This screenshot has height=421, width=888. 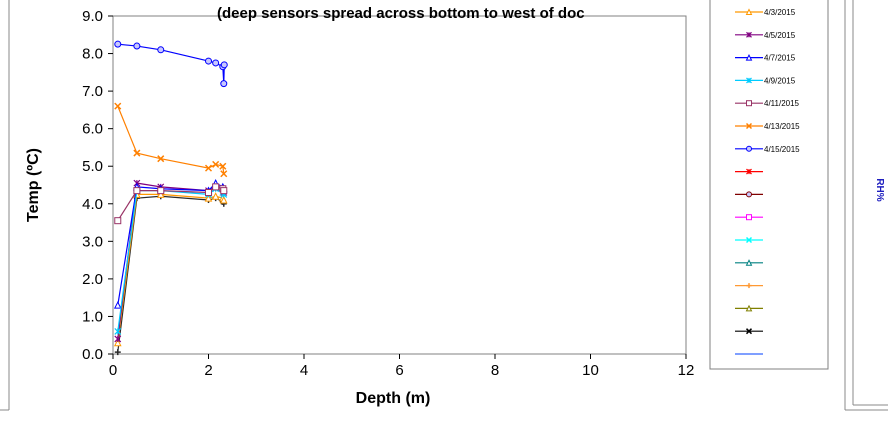 I want to click on legend-label: 4/5/2015, so click(x=780, y=35).